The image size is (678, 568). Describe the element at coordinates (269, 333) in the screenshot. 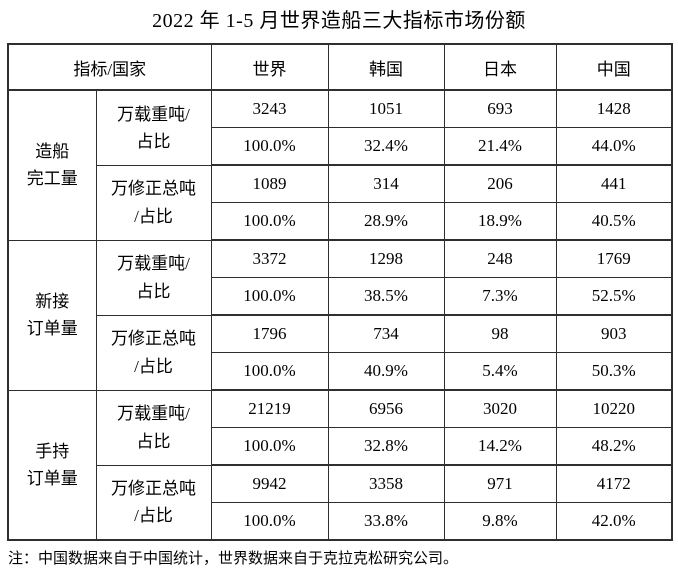

I see `value-cell: 1796` at that location.